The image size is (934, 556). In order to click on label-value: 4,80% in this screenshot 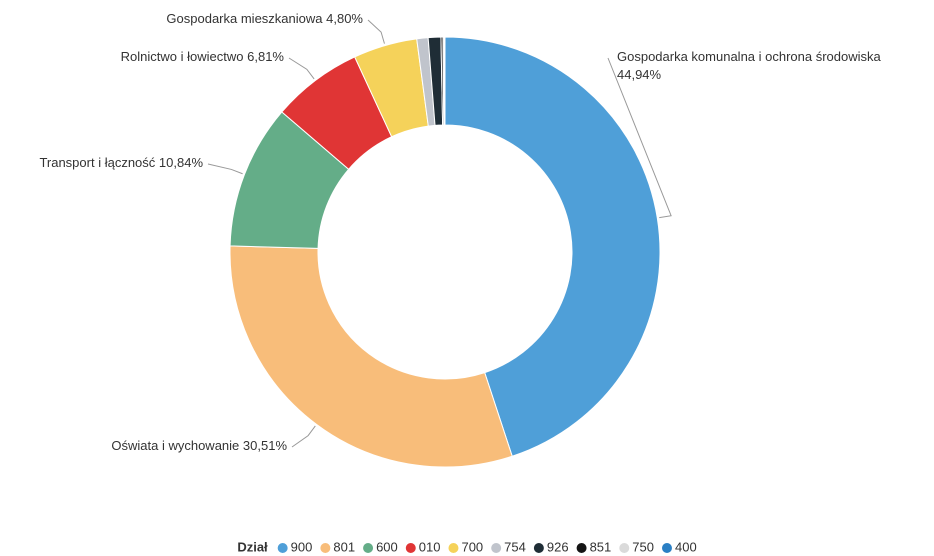, I will do `click(344, 18)`.